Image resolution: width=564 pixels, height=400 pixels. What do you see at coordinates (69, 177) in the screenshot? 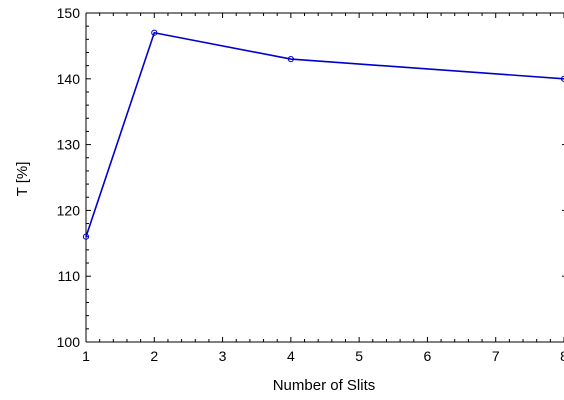
I see `y-tick-labels: 100 110 120 130 140 150` at bounding box center [69, 177].